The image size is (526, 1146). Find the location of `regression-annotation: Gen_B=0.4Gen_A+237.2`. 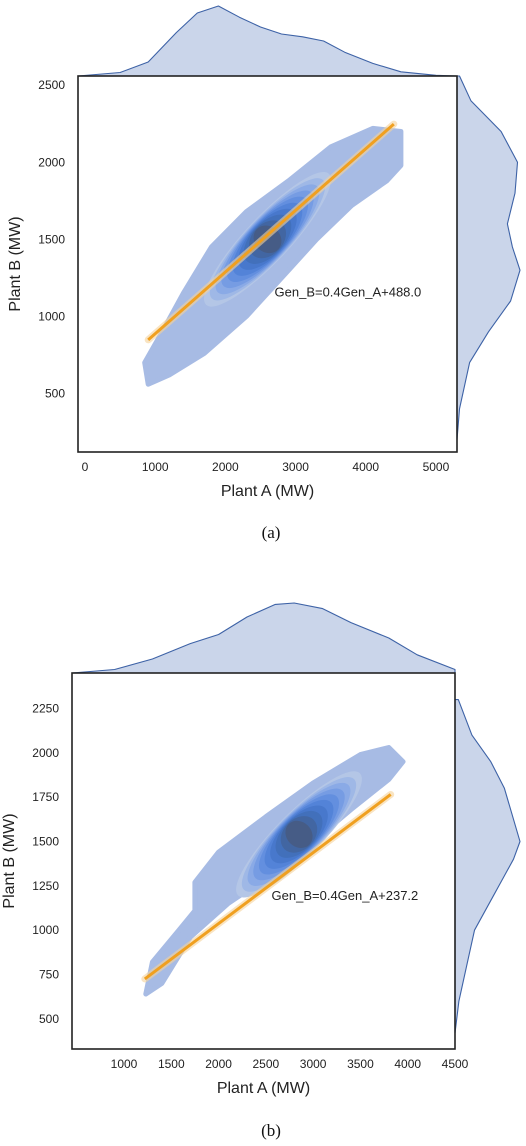

regression-annotation: Gen_B=0.4Gen_A+237.2 is located at coordinates (345, 895).